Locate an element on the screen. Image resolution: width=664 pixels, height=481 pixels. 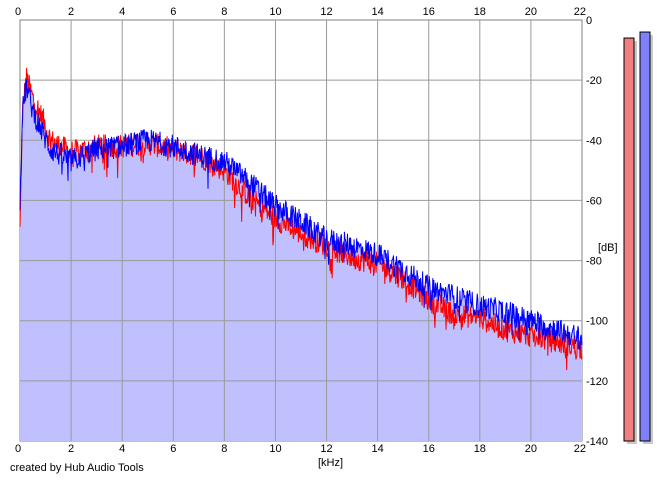
x-tick-label-bottom: 16 is located at coordinates (429, 449).